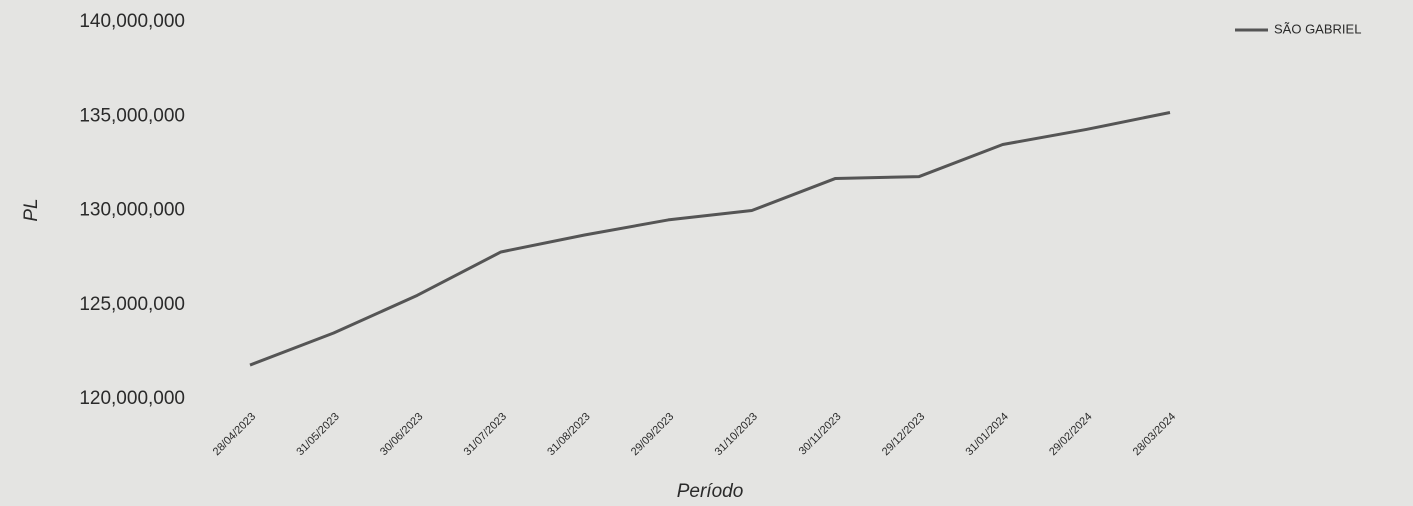 The image size is (1413, 506). I want to click on x-tick-label: 31/05/2023, so click(317, 434).